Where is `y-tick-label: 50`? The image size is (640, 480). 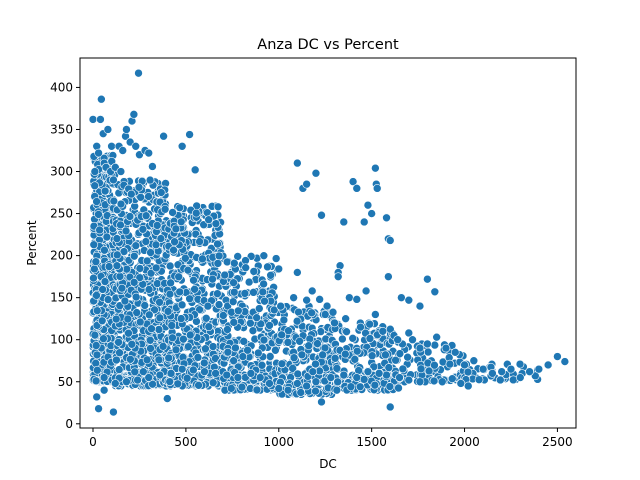 y-tick-label: 50 is located at coordinates (65, 382).